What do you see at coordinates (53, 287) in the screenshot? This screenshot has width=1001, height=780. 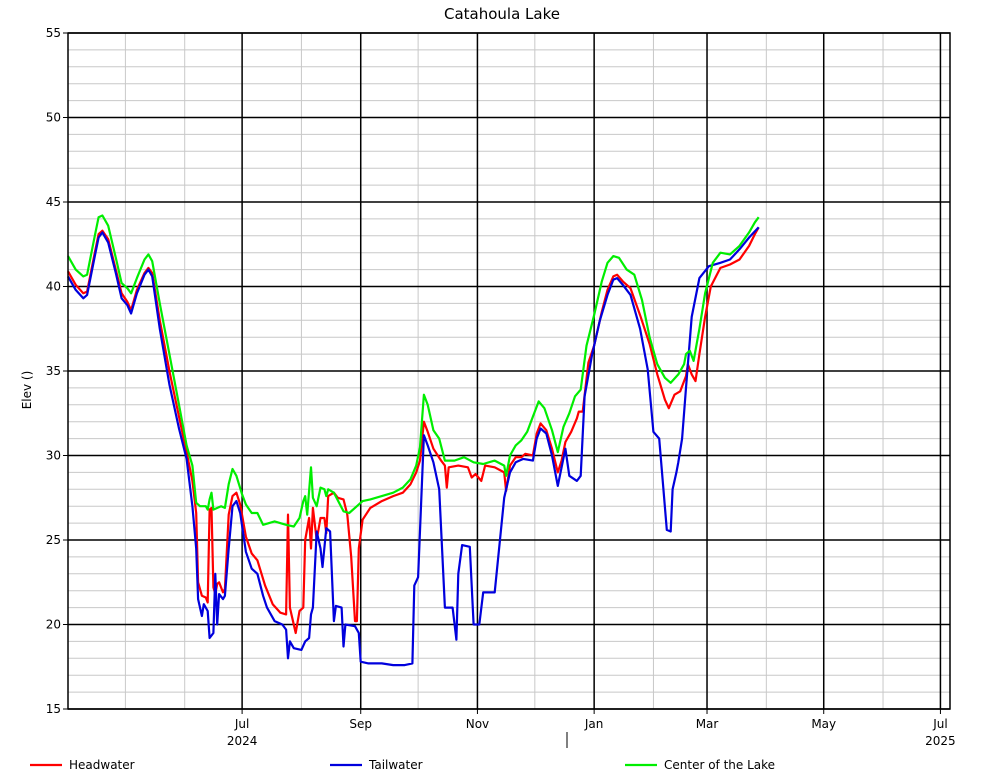 I see `y-tick-label: 40` at bounding box center [53, 287].